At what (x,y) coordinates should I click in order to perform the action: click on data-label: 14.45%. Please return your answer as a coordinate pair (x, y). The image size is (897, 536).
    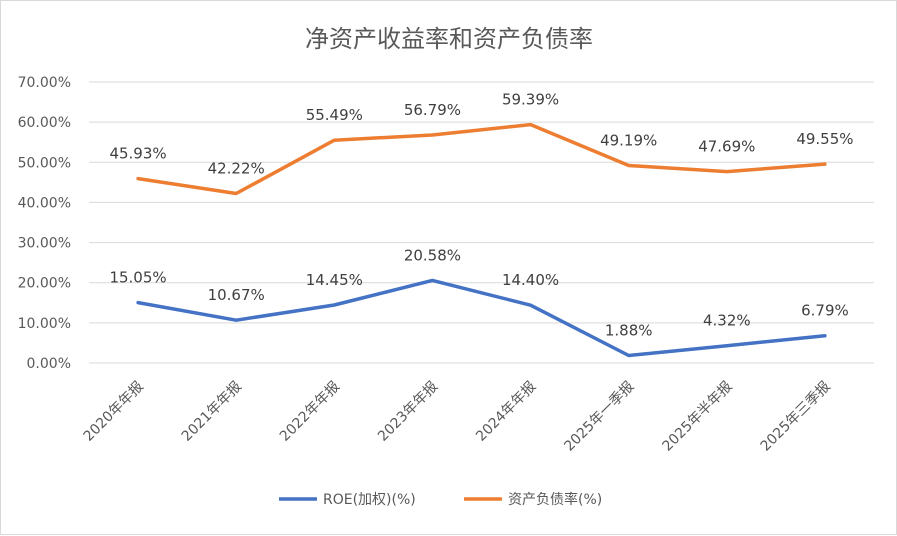
    Looking at the image, I should click on (334, 280).